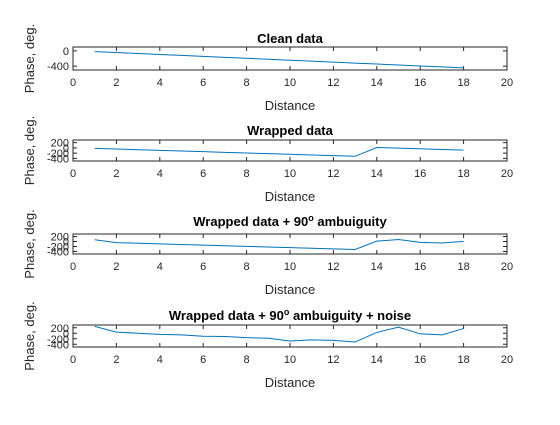  What do you see at coordinates (290, 289) in the screenshot?
I see `x-axis-label-3: Distance` at bounding box center [290, 289].